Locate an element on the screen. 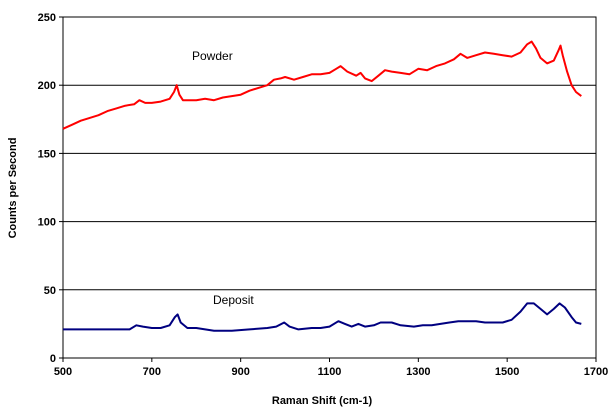  series-label-powder: Powder is located at coordinates (212, 56).